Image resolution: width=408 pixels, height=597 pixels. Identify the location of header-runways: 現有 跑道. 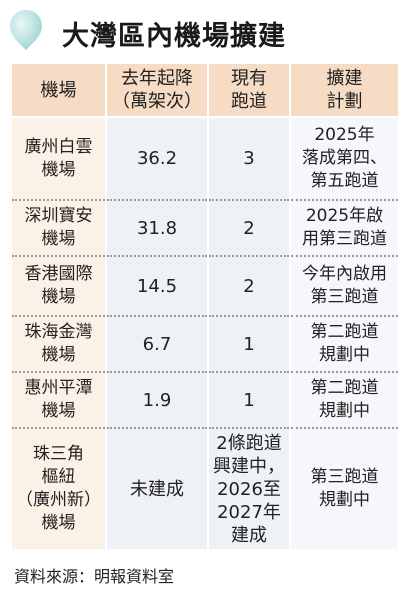
(249, 91).